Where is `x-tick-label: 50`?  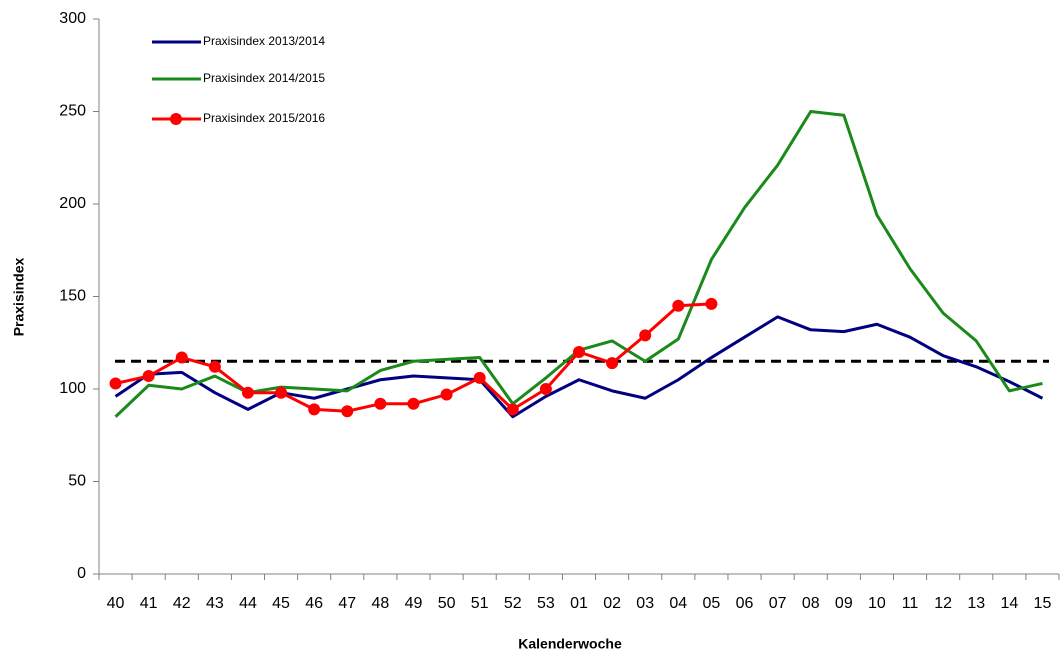 x-tick-label: 50 is located at coordinates (447, 603).